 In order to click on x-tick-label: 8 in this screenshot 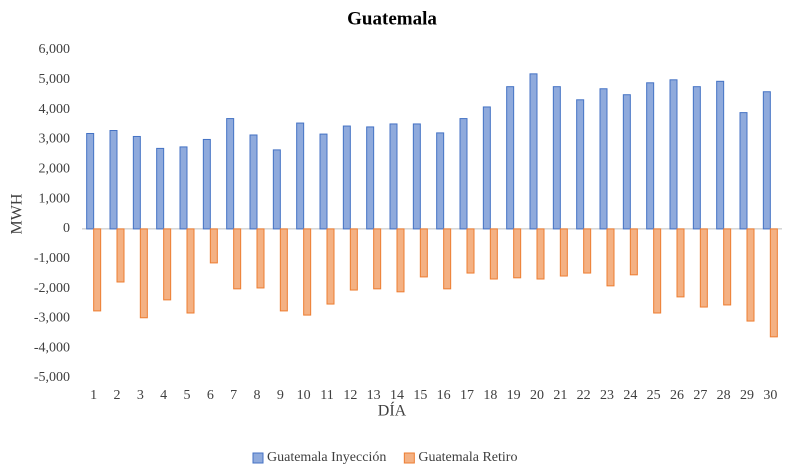, I will do `click(257, 395)`.